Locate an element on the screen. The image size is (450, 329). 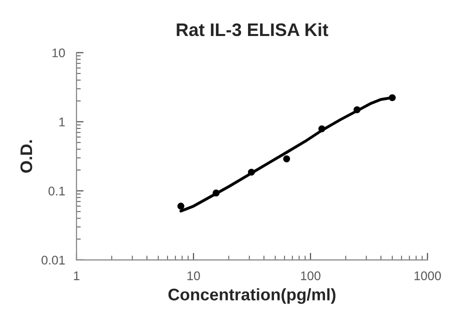
x-tick-label: 10 is located at coordinates (194, 275).